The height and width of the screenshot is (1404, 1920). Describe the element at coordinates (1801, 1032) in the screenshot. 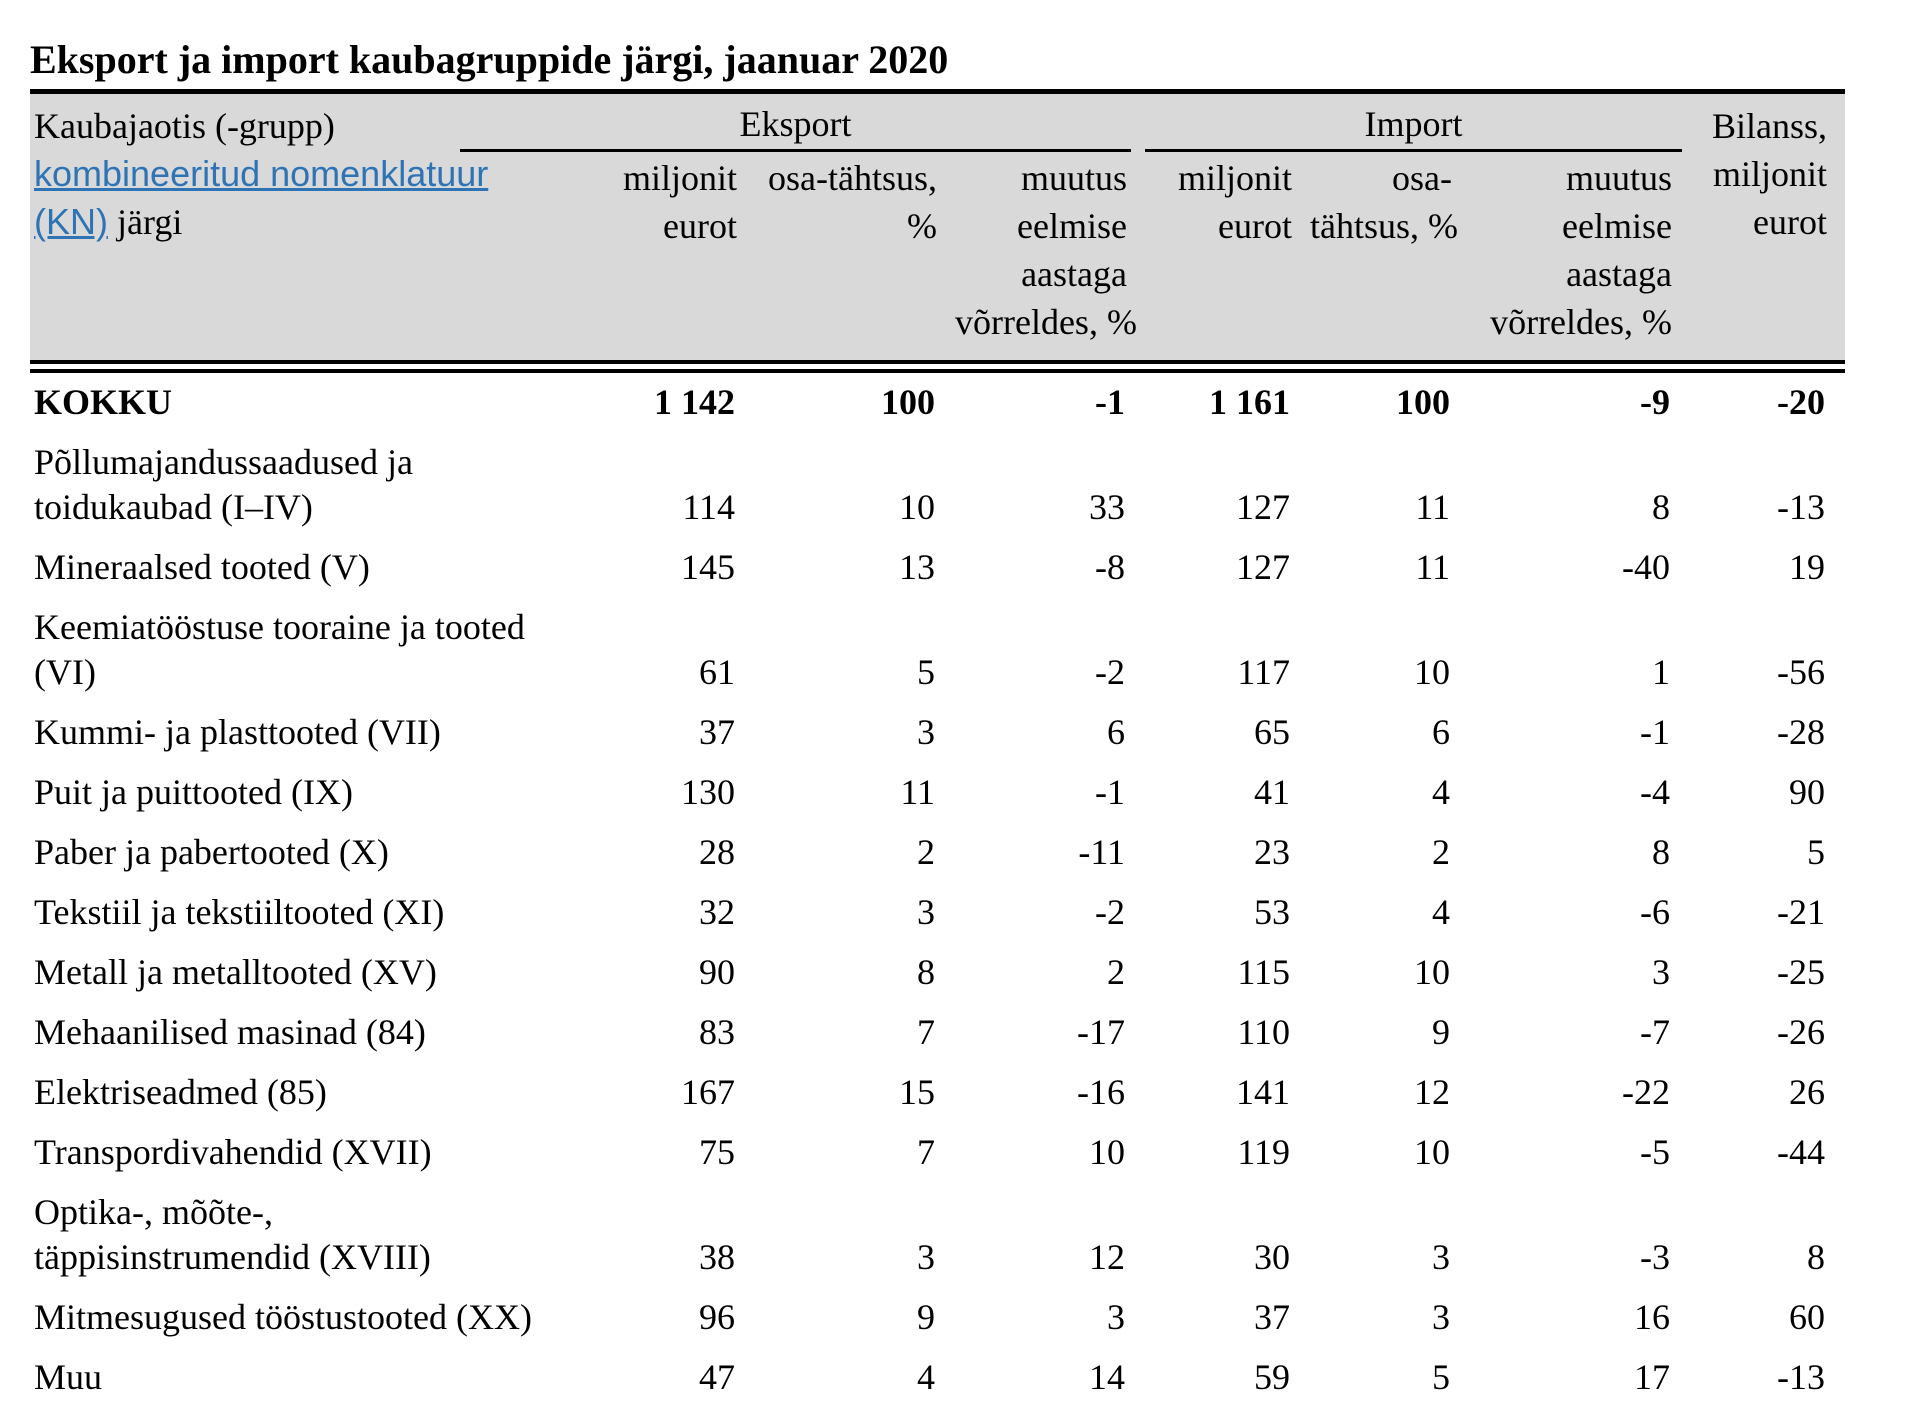

I see `row-value: -26` at that location.